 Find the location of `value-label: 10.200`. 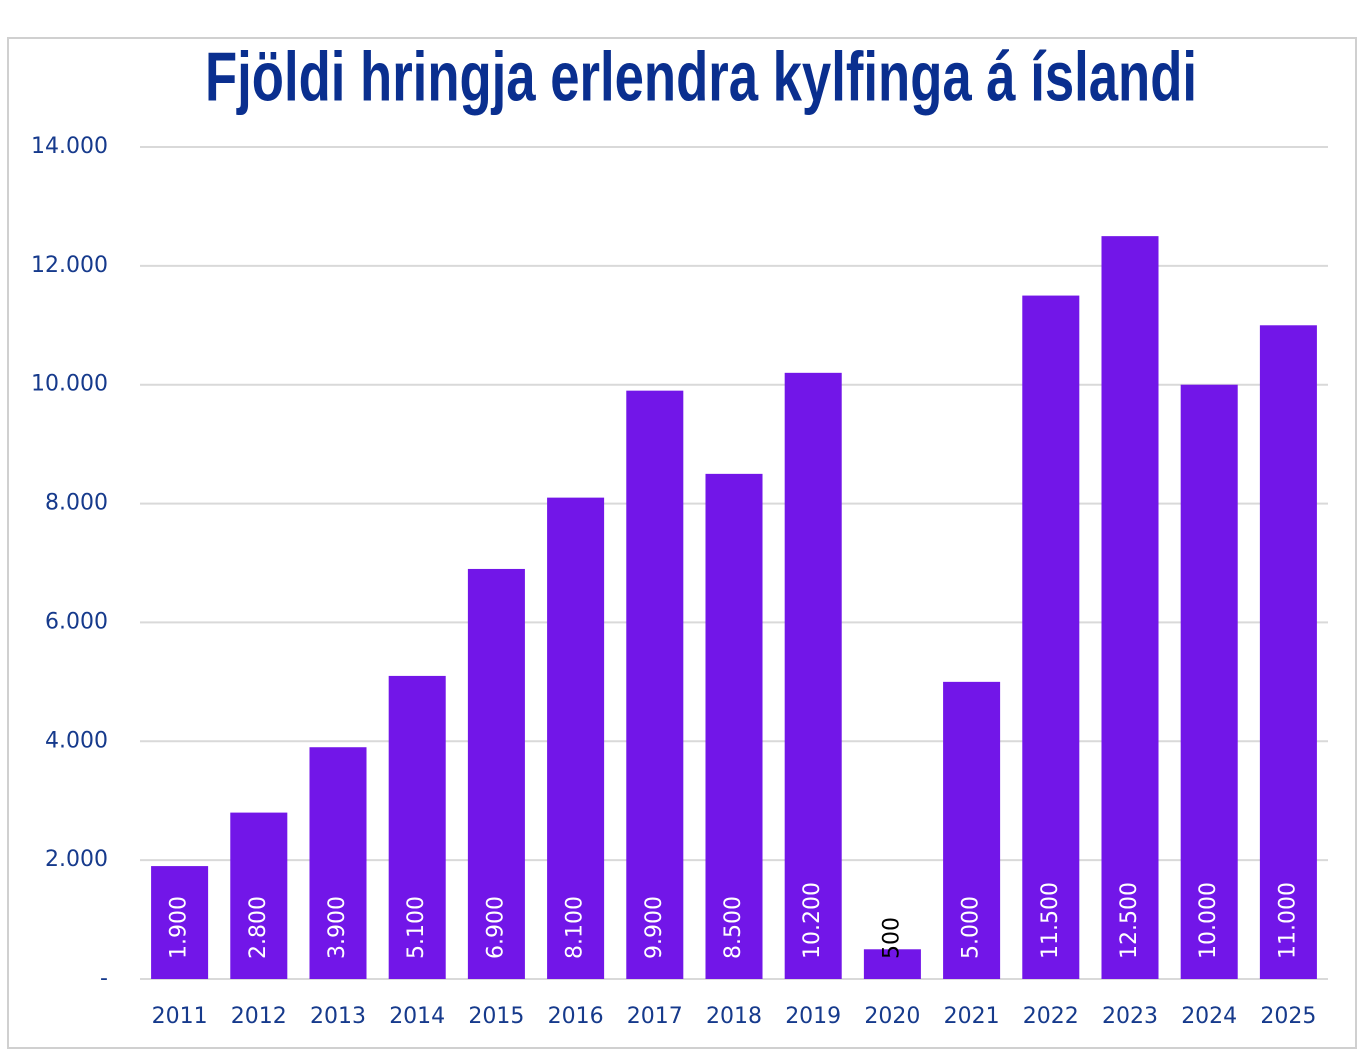

value-label: 10.200 is located at coordinates (812, 920).